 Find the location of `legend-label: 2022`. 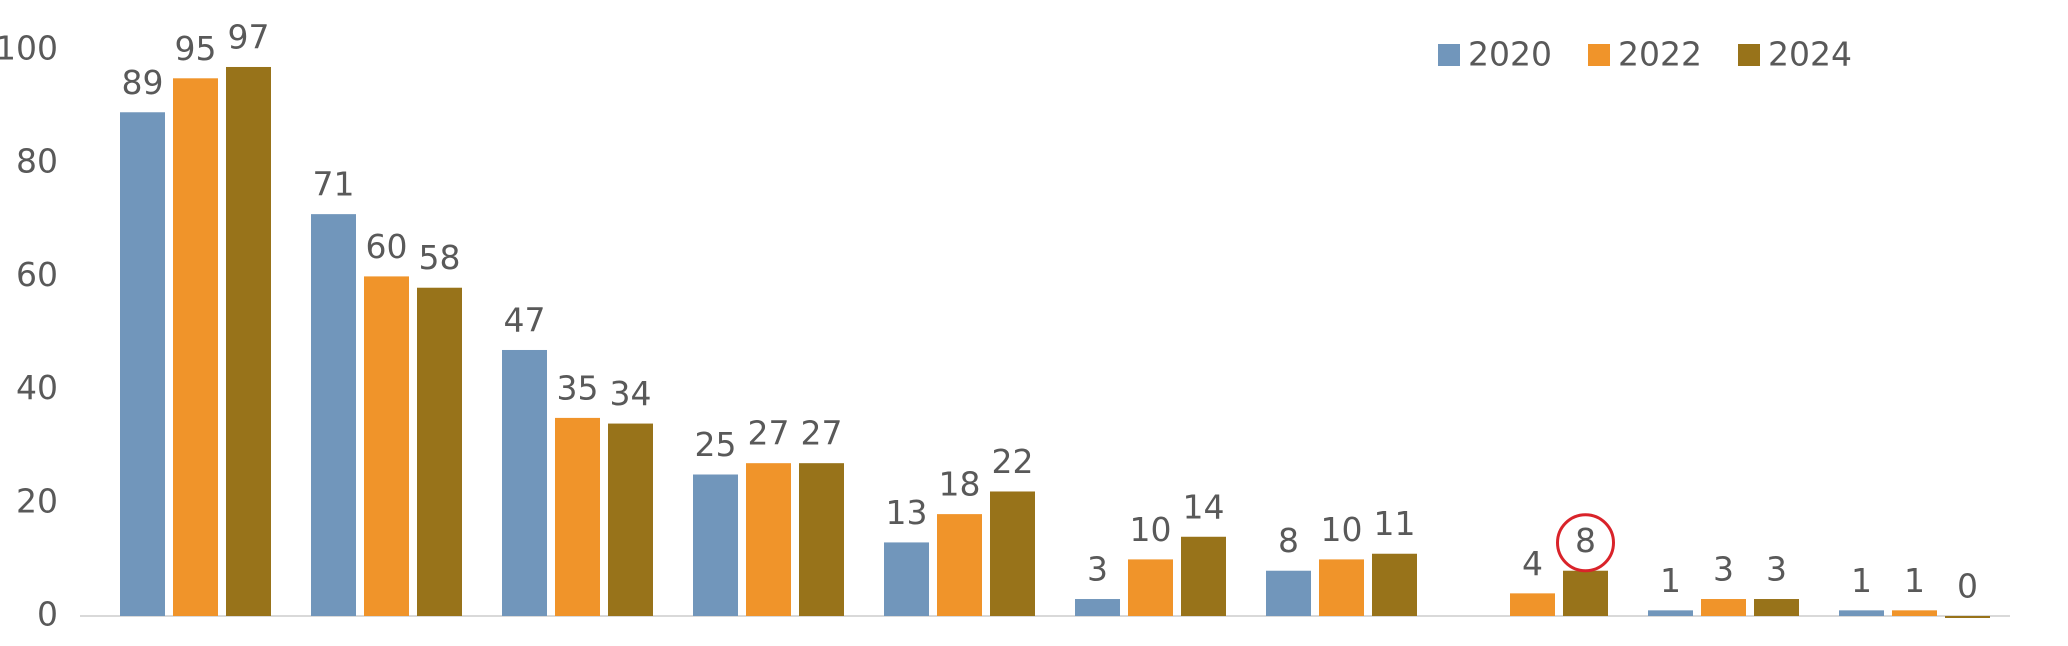

legend-label: 2022 is located at coordinates (1660, 54).